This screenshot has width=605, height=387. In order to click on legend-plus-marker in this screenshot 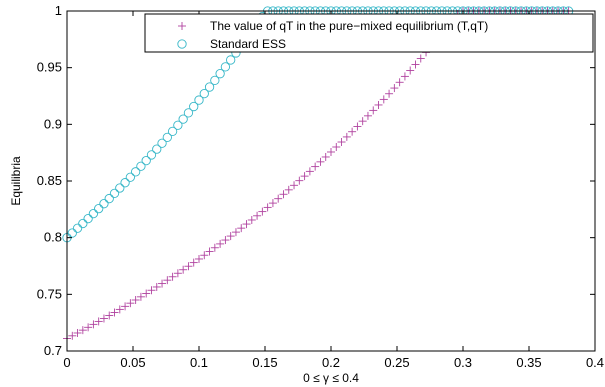, I will do `click(182, 26)`.